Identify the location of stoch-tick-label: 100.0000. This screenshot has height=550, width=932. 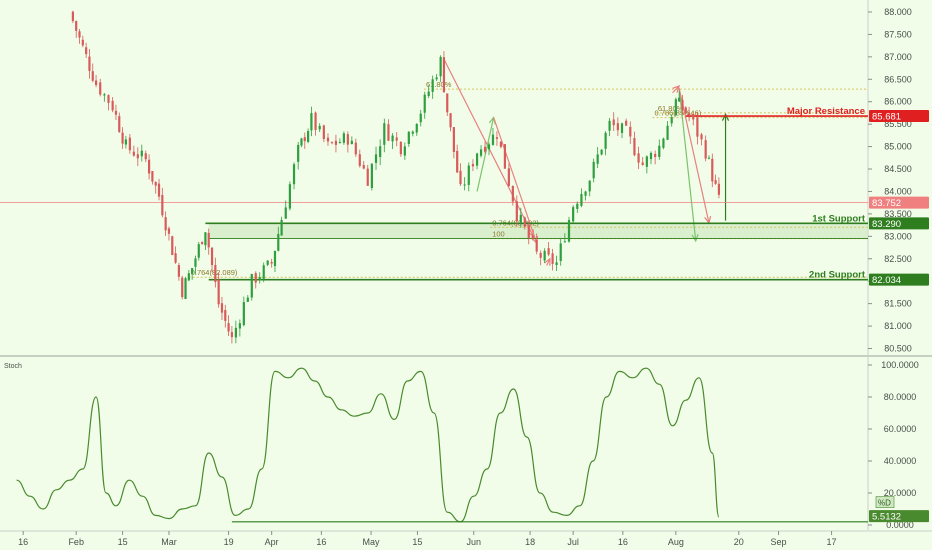
(900, 365).